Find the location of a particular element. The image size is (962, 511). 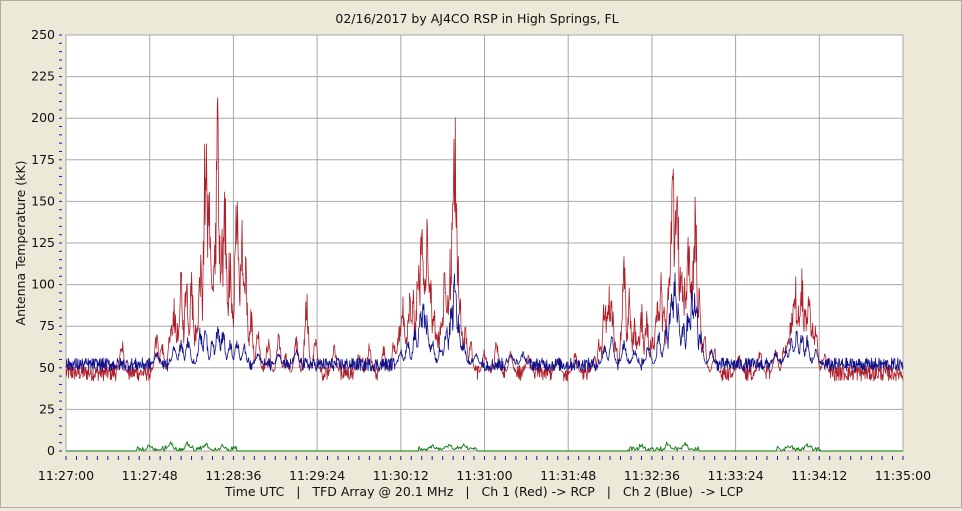

x-tick-label: 11:35:00 is located at coordinates (903, 475).